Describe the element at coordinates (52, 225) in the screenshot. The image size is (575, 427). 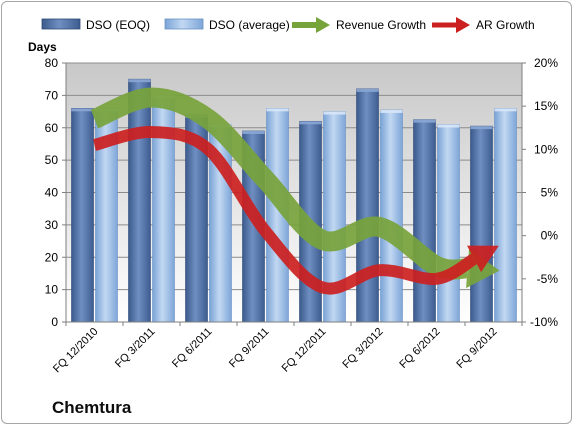
I see `y-tick-label: 30` at that location.